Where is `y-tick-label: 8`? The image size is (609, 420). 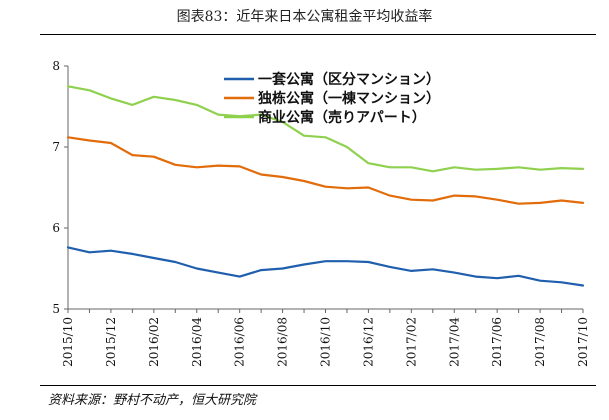
y-tick-label: 8 is located at coordinates (56, 66).